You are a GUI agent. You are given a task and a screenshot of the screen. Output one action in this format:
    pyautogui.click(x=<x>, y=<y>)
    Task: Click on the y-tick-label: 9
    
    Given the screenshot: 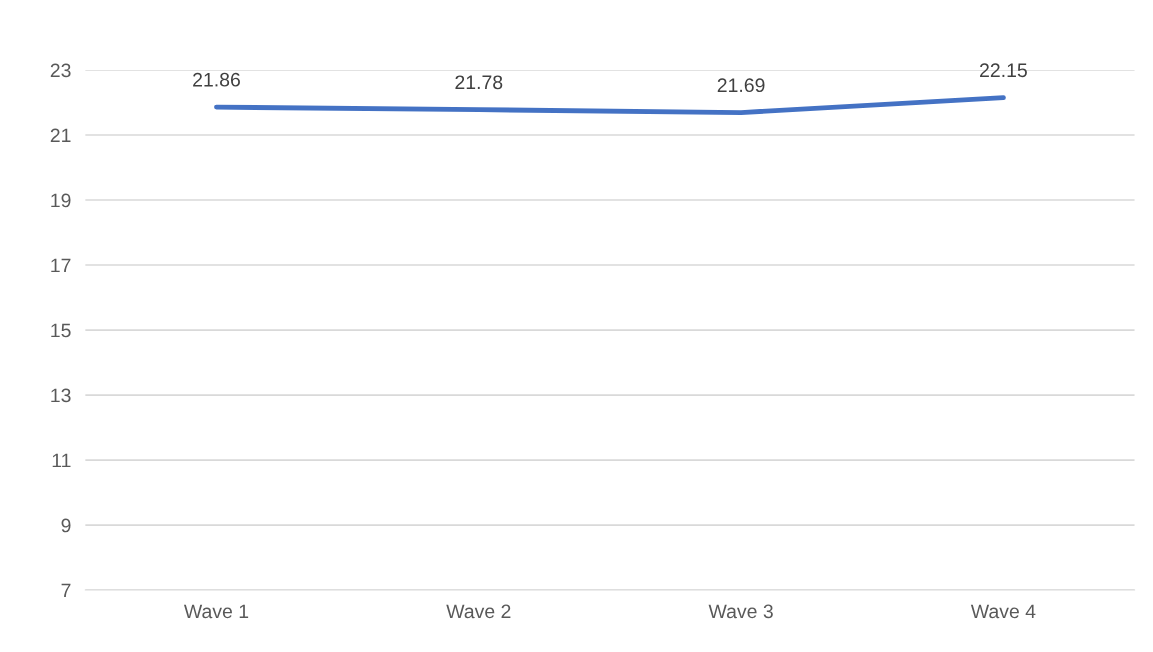 What is the action you would take?
    pyautogui.click(x=66, y=525)
    